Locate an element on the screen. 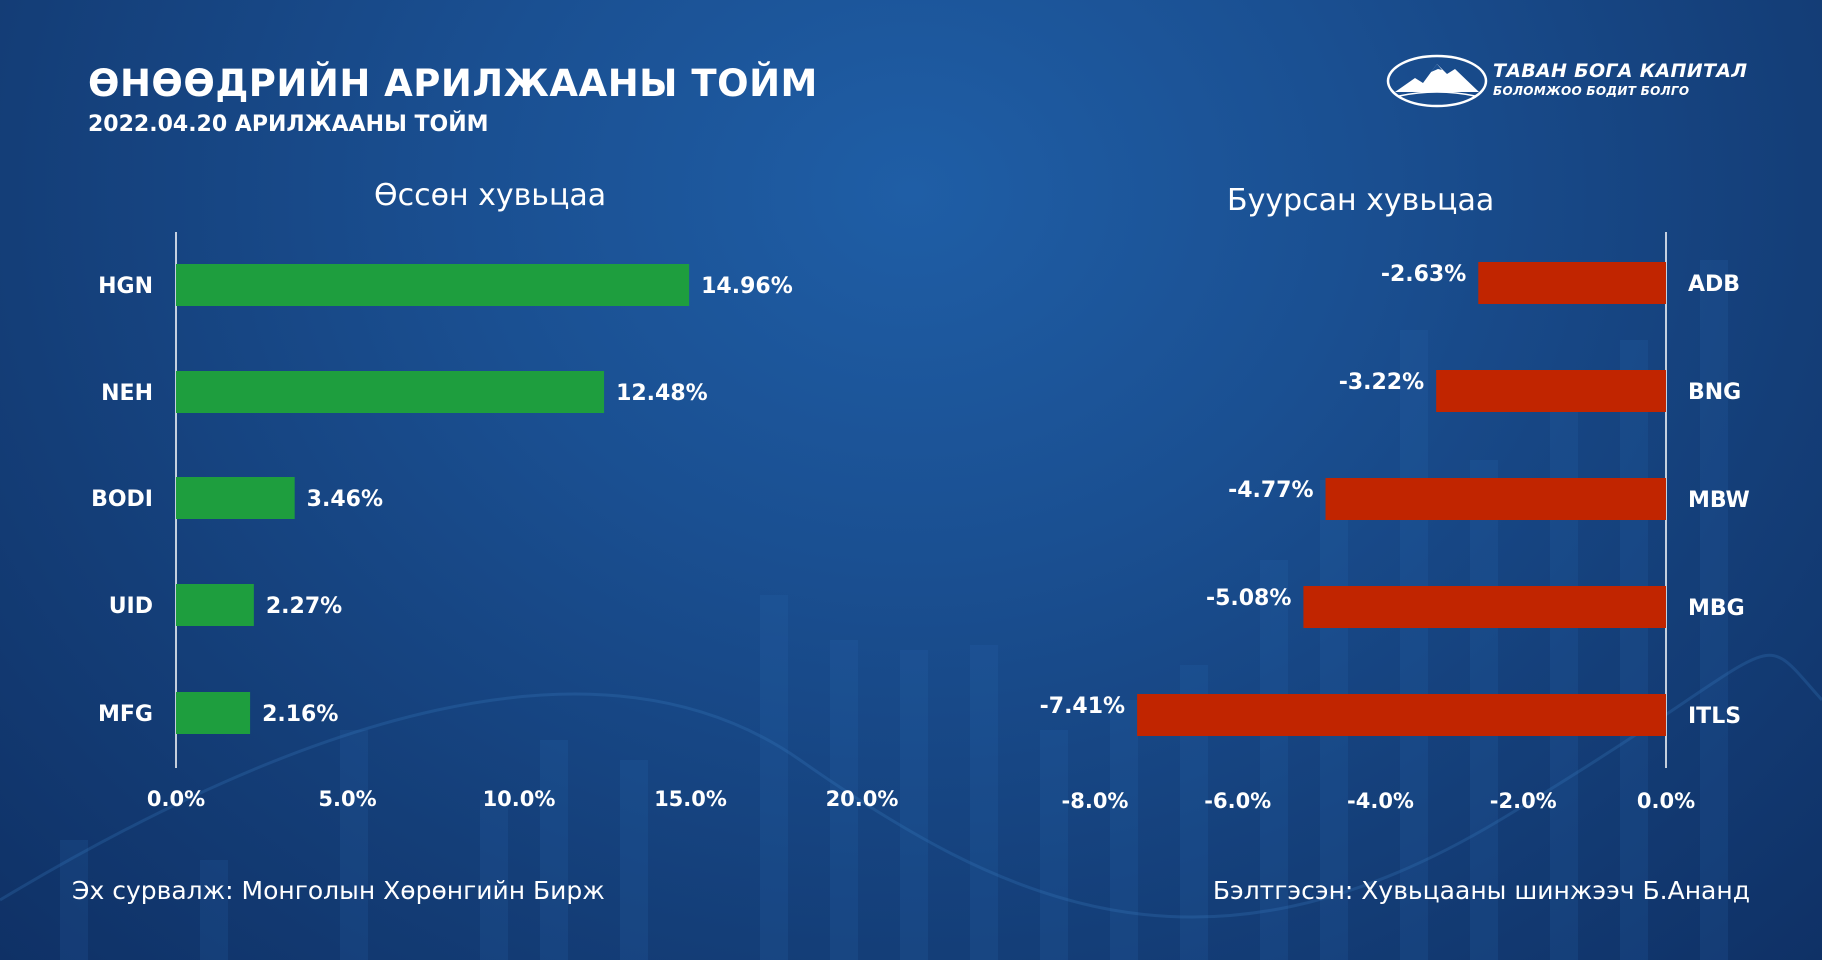  gainers-category-label: BODI is located at coordinates (122, 499).